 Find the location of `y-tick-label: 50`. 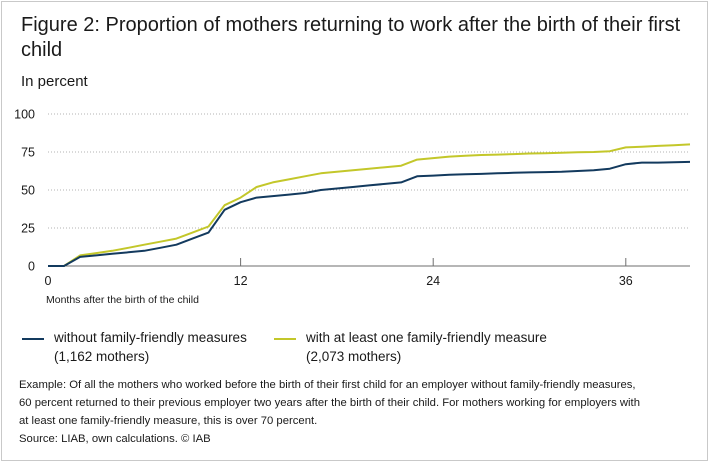

y-tick-label: 50 is located at coordinates (28, 191).